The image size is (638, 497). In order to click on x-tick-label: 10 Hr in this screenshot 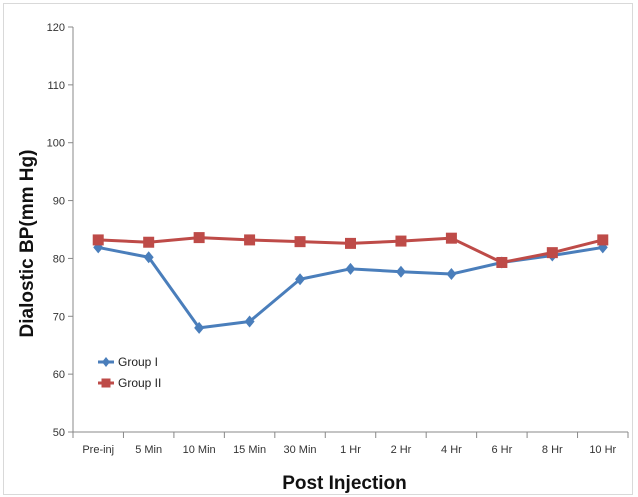, I will do `click(602, 450)`.